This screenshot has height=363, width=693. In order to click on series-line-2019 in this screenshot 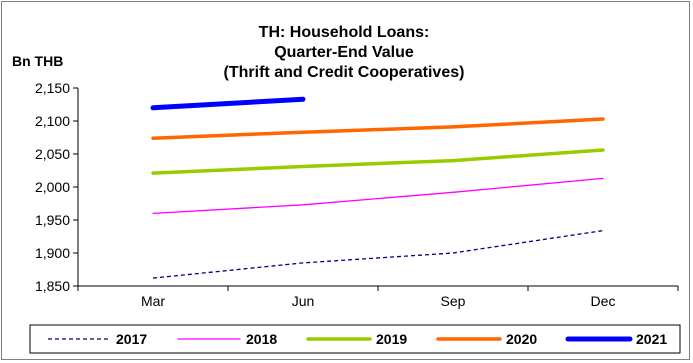, I will do `click(378, 161)`.